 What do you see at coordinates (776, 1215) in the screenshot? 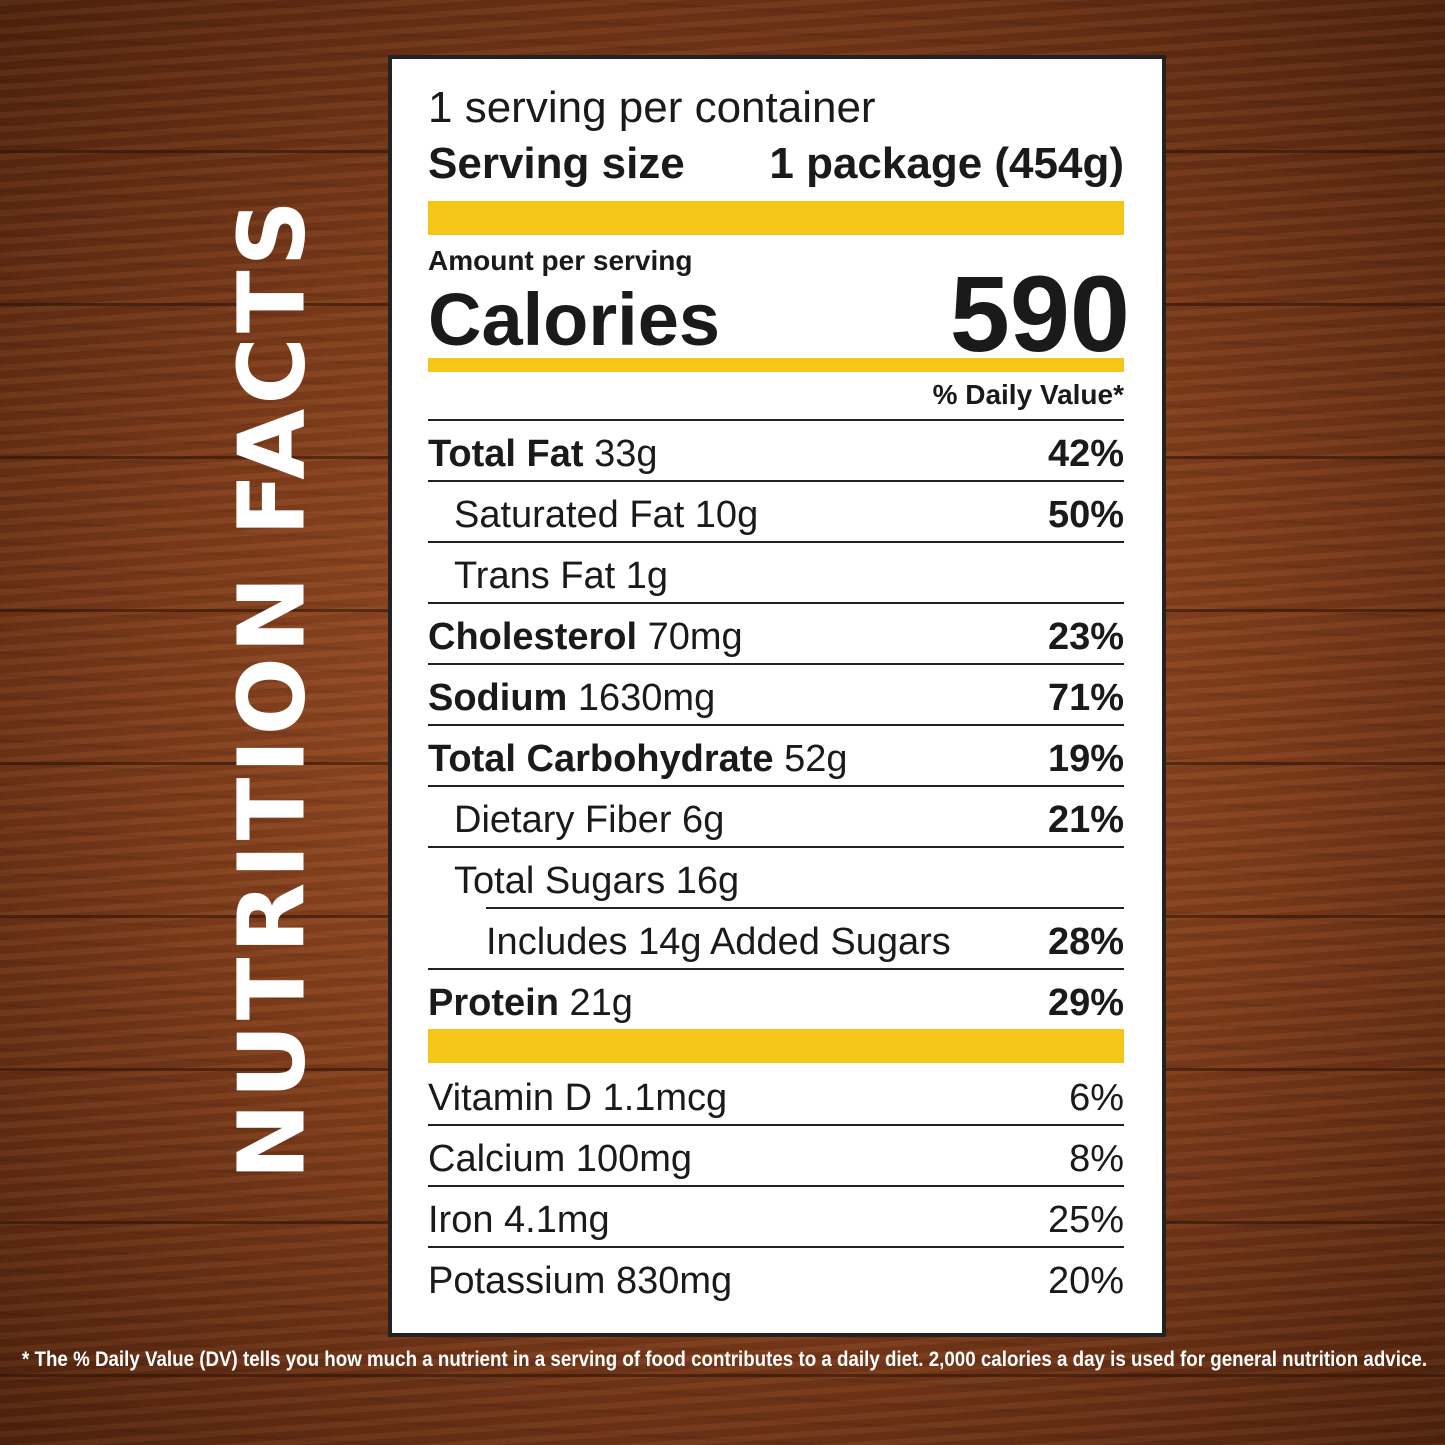
I see `vitamin-row-iron: Iron 4.1mg 25%` at bounding box center [776, 1215].